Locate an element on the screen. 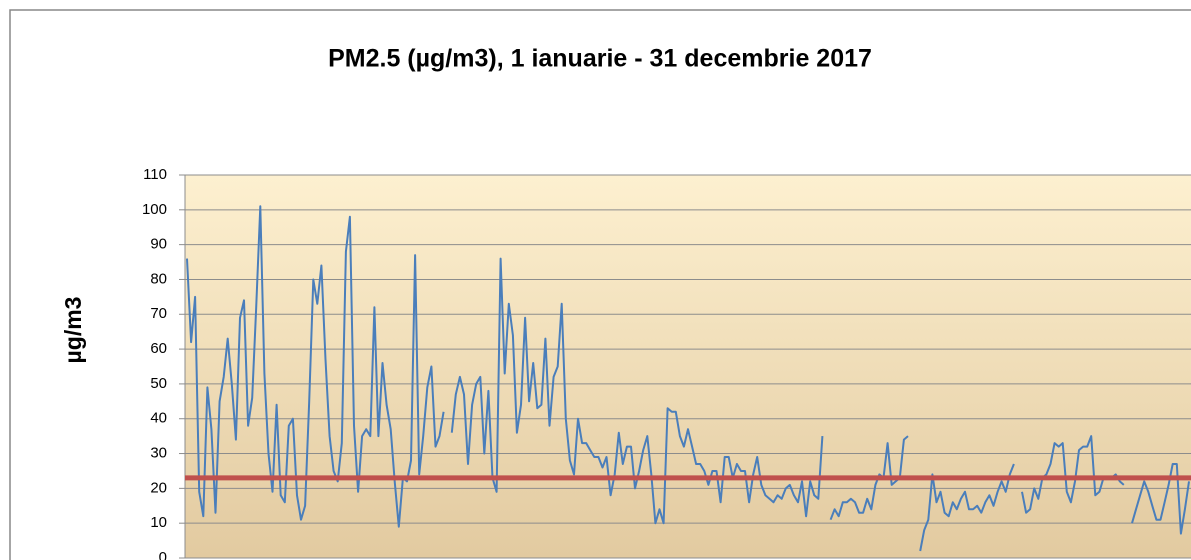 Image resolution: width=1191 pixels, height=560 pixels. y-axis-label: µg/m3 is located at coordinates (73, 330).